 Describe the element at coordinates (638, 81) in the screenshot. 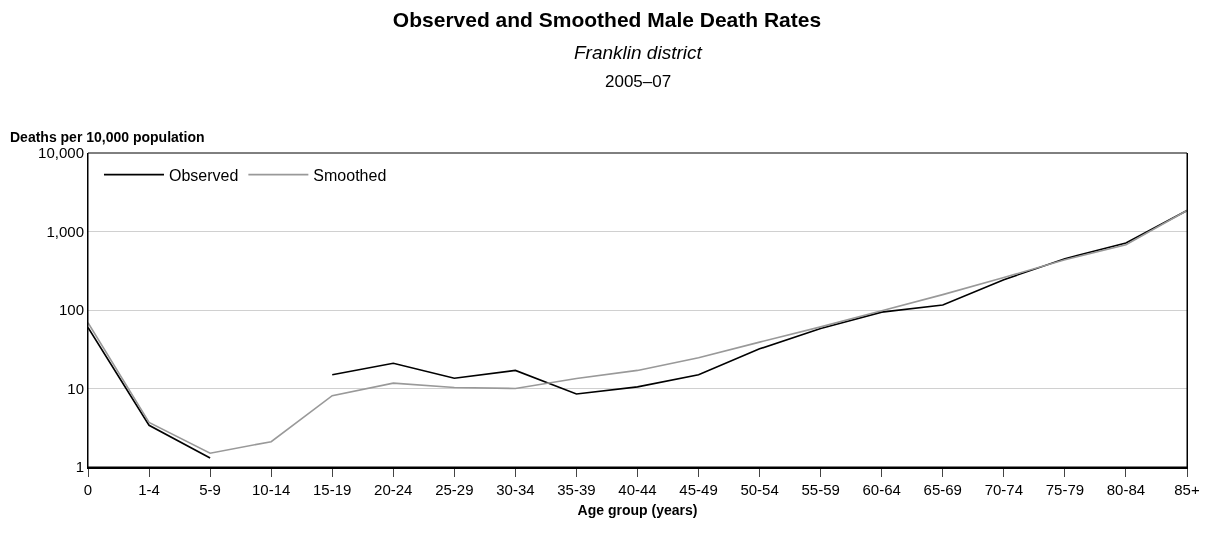

I see `text: 2005–07` at that location.